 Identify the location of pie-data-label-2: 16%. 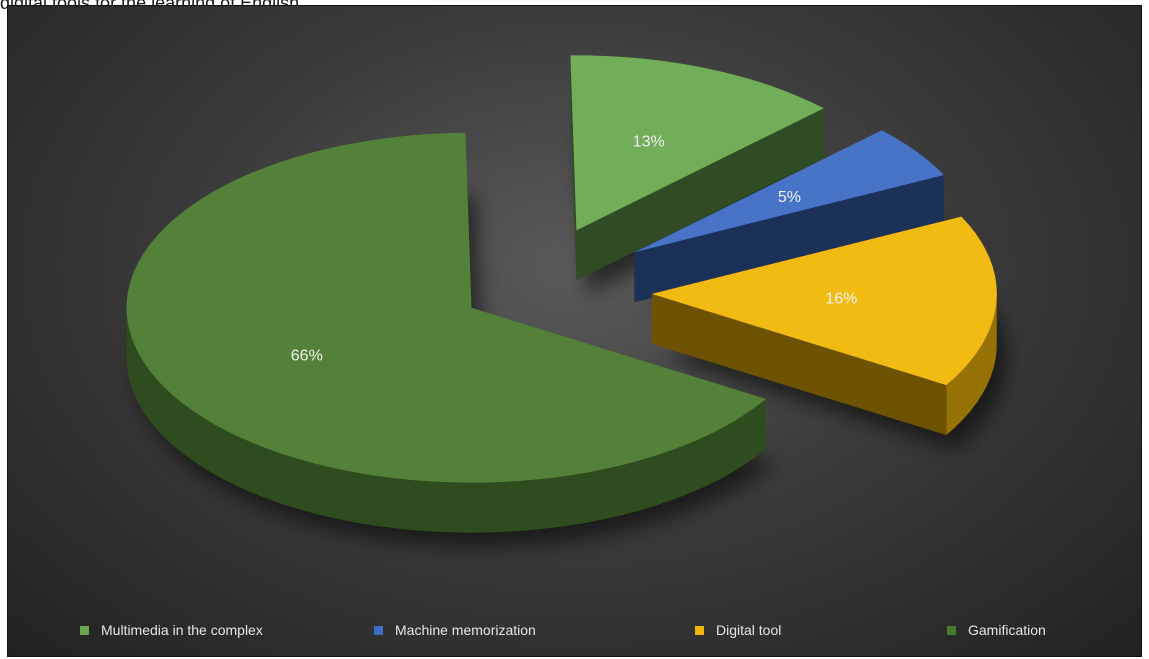
(841, 298).